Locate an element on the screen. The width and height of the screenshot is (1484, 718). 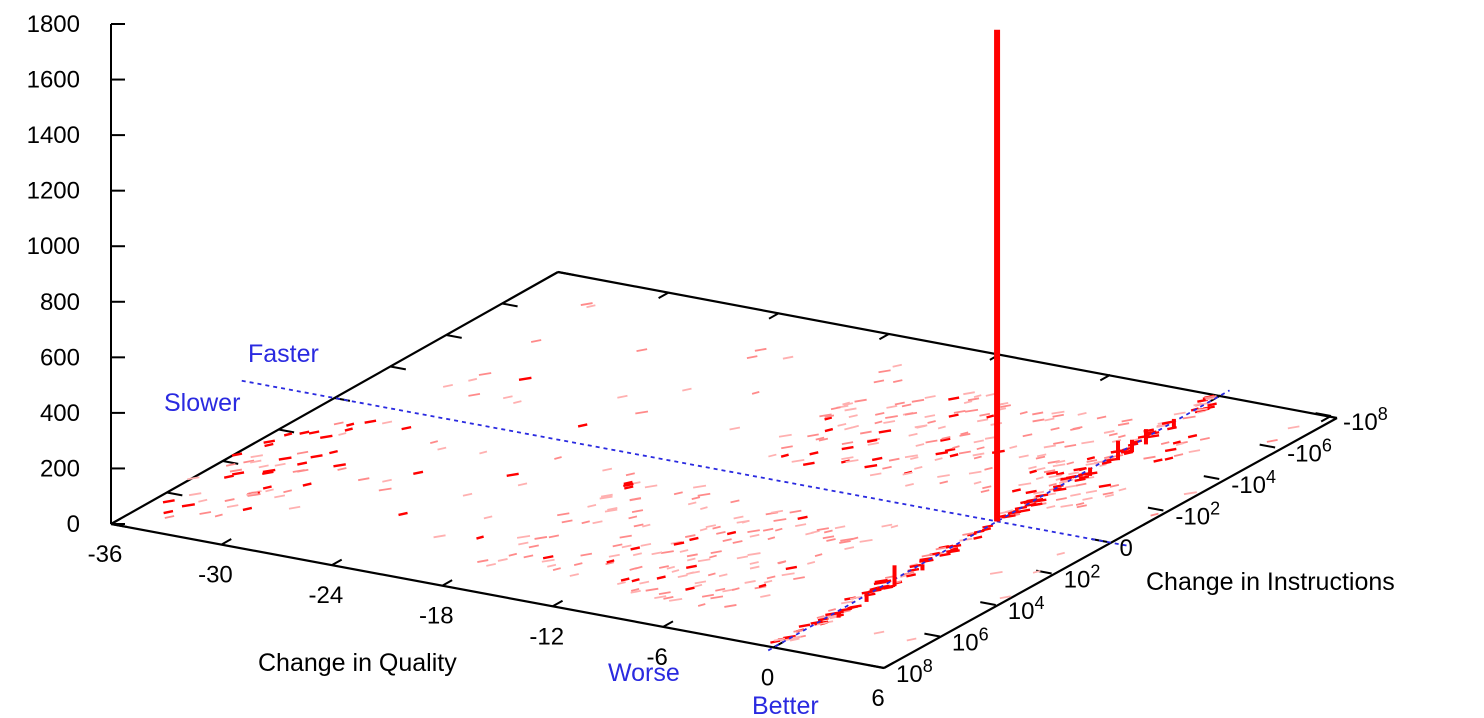
x-tick-label: -24 is located at coordinates (326, 595).